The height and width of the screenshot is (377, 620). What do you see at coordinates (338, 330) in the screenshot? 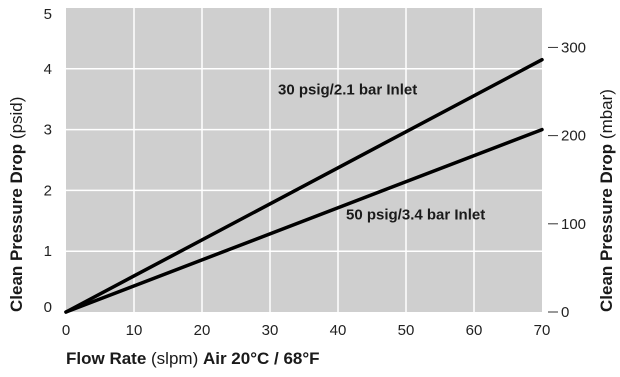
I see `x-tick-label: 40` at bounding box center [338, 330].